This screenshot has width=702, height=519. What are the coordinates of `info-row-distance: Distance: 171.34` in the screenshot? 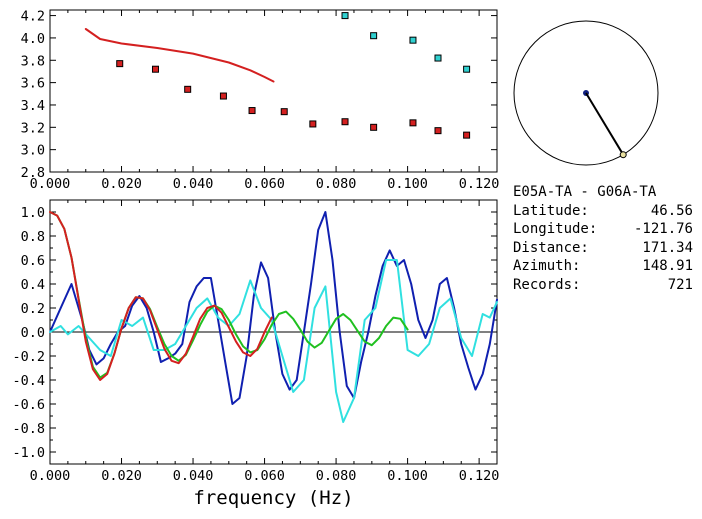 It's located at (603, 248).